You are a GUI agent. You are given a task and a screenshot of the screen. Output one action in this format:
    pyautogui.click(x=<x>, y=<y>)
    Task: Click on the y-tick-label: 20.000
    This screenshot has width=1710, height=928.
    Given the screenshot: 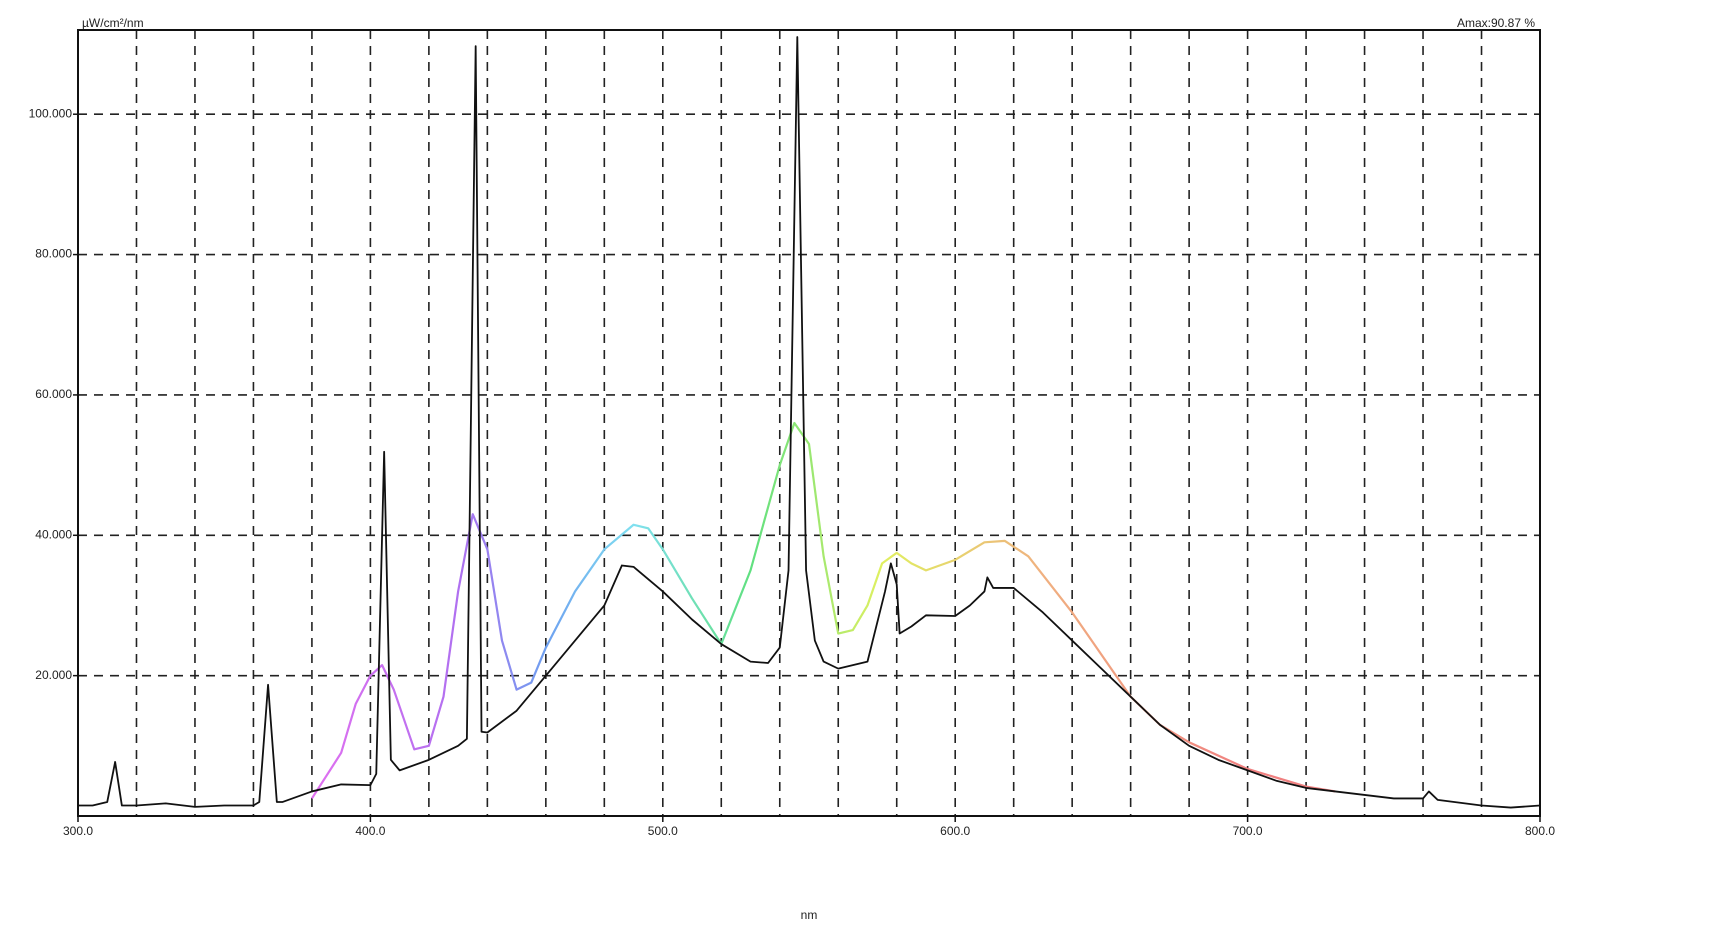 What is the action you would take?
    pyautogui.click(x=53, y=675)
    